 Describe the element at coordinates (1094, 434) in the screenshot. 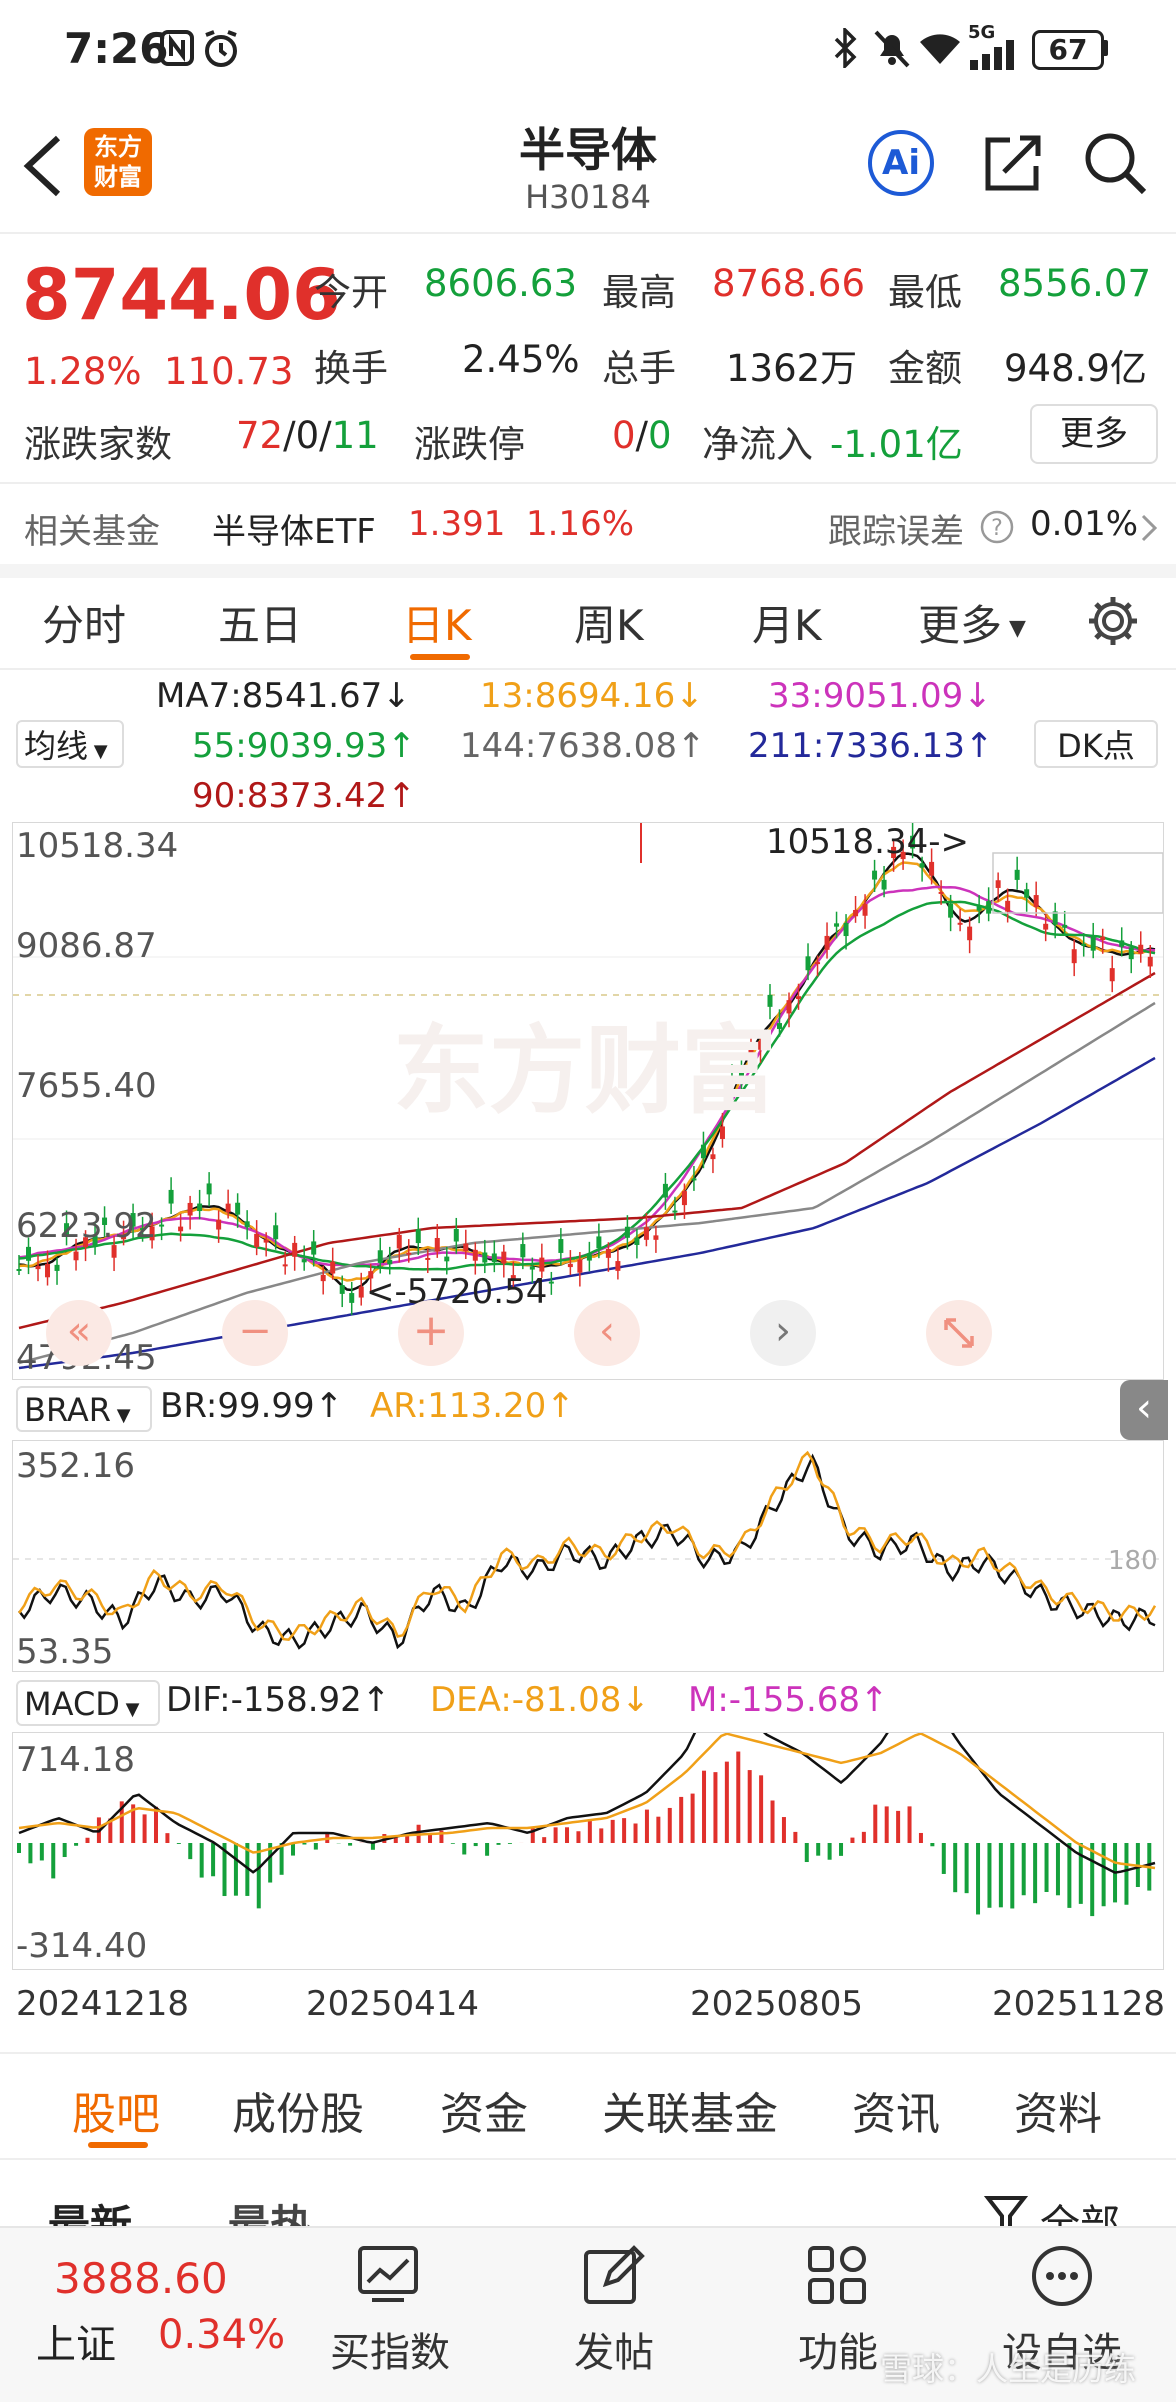

I see `more-button: 更多` at that location.